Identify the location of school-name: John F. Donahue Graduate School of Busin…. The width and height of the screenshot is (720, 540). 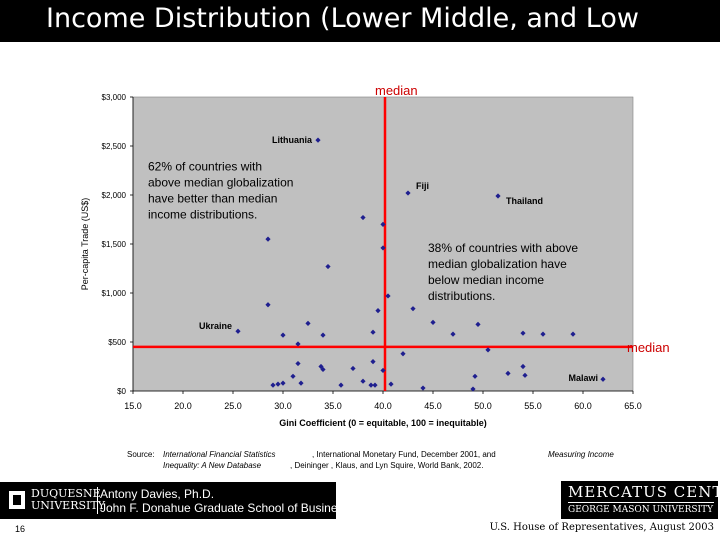
(225, 508).